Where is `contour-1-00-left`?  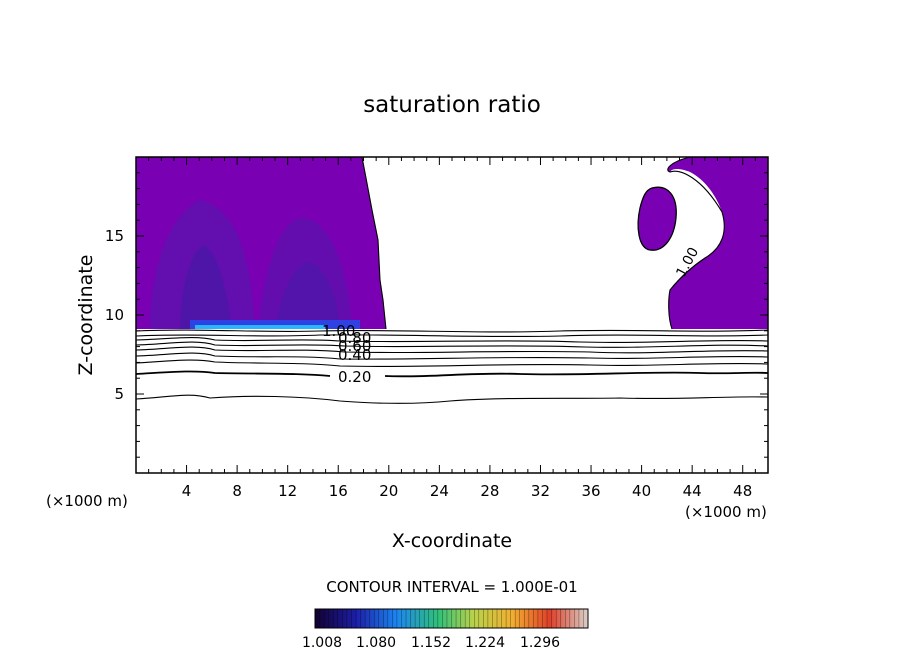
contour-1-00-left is located at coordinates (374, 243).